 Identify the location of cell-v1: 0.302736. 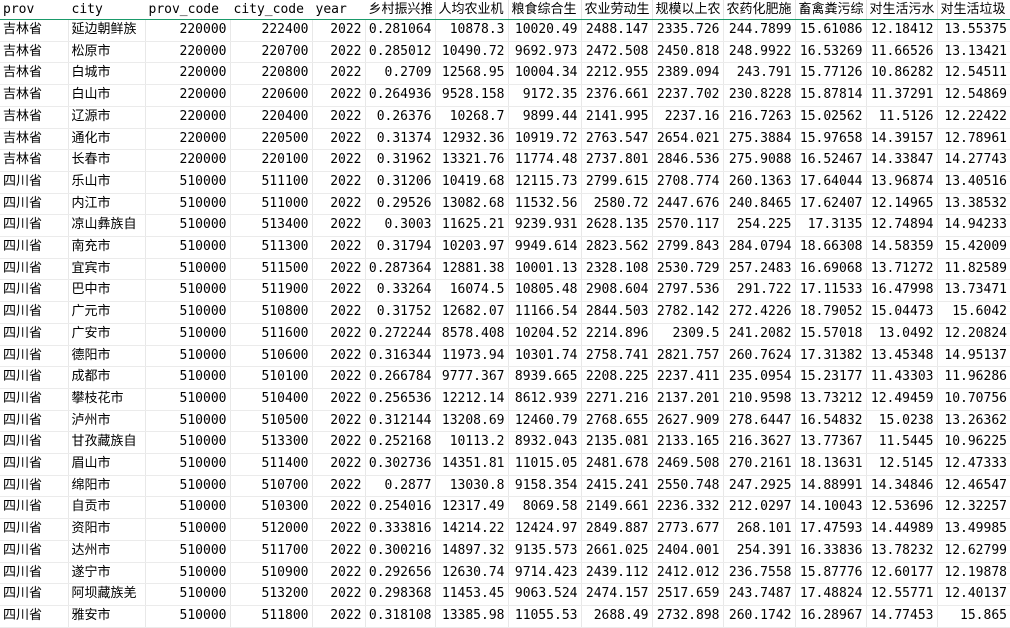
(400, 464).